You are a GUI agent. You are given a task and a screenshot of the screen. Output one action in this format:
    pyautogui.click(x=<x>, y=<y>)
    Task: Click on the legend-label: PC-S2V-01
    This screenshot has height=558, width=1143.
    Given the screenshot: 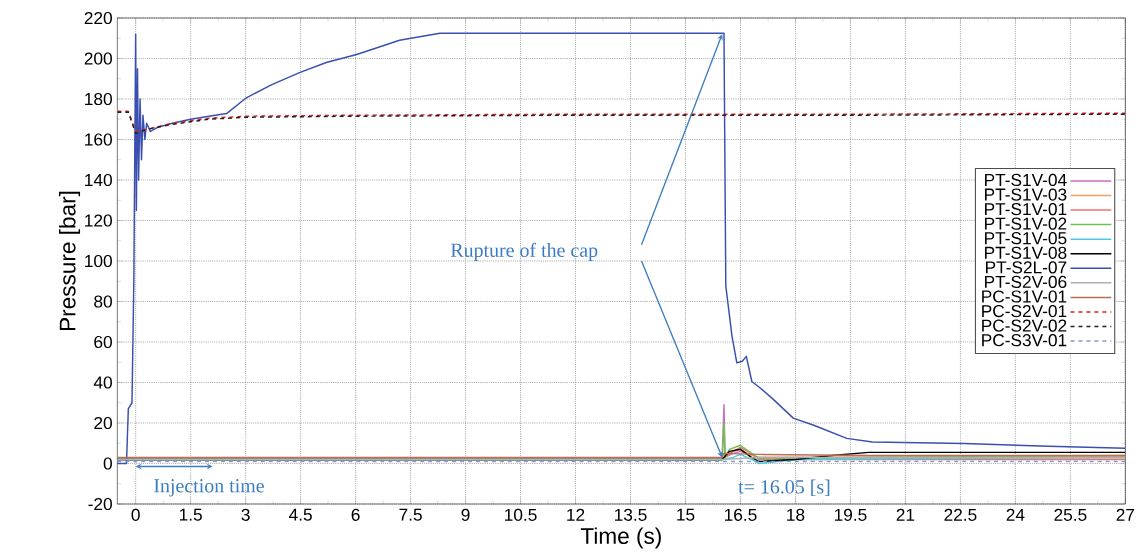 What is the action you would take?
    pyautogui.click(x=1024, y=311)
    